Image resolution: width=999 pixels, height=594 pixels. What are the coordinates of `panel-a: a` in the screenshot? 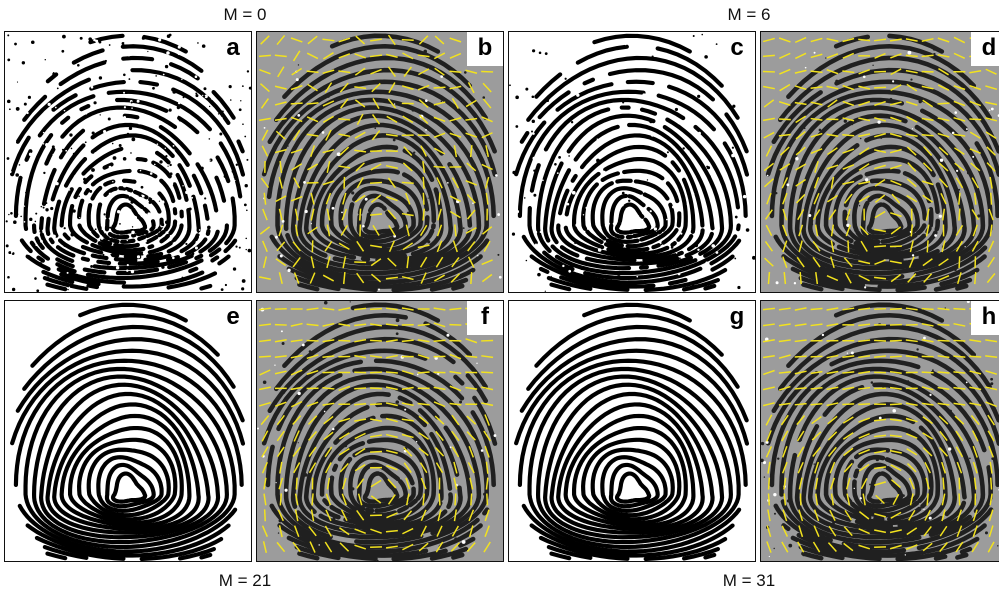 It's located at (128, 162).